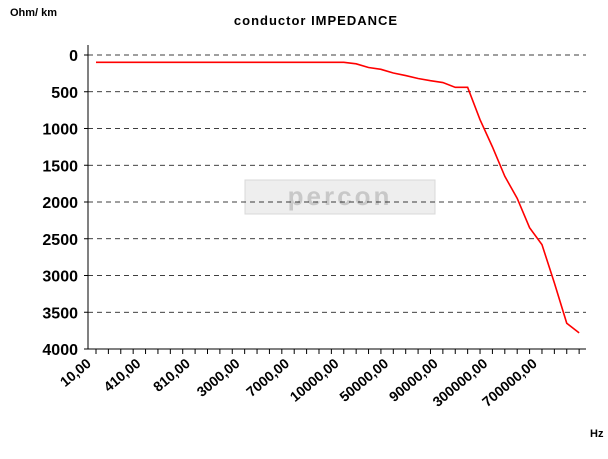 The image size is (608, 459). Describe the element at coordinates (60, 240) in the screenshot. I see `y-tick-label: 2500` at that location.